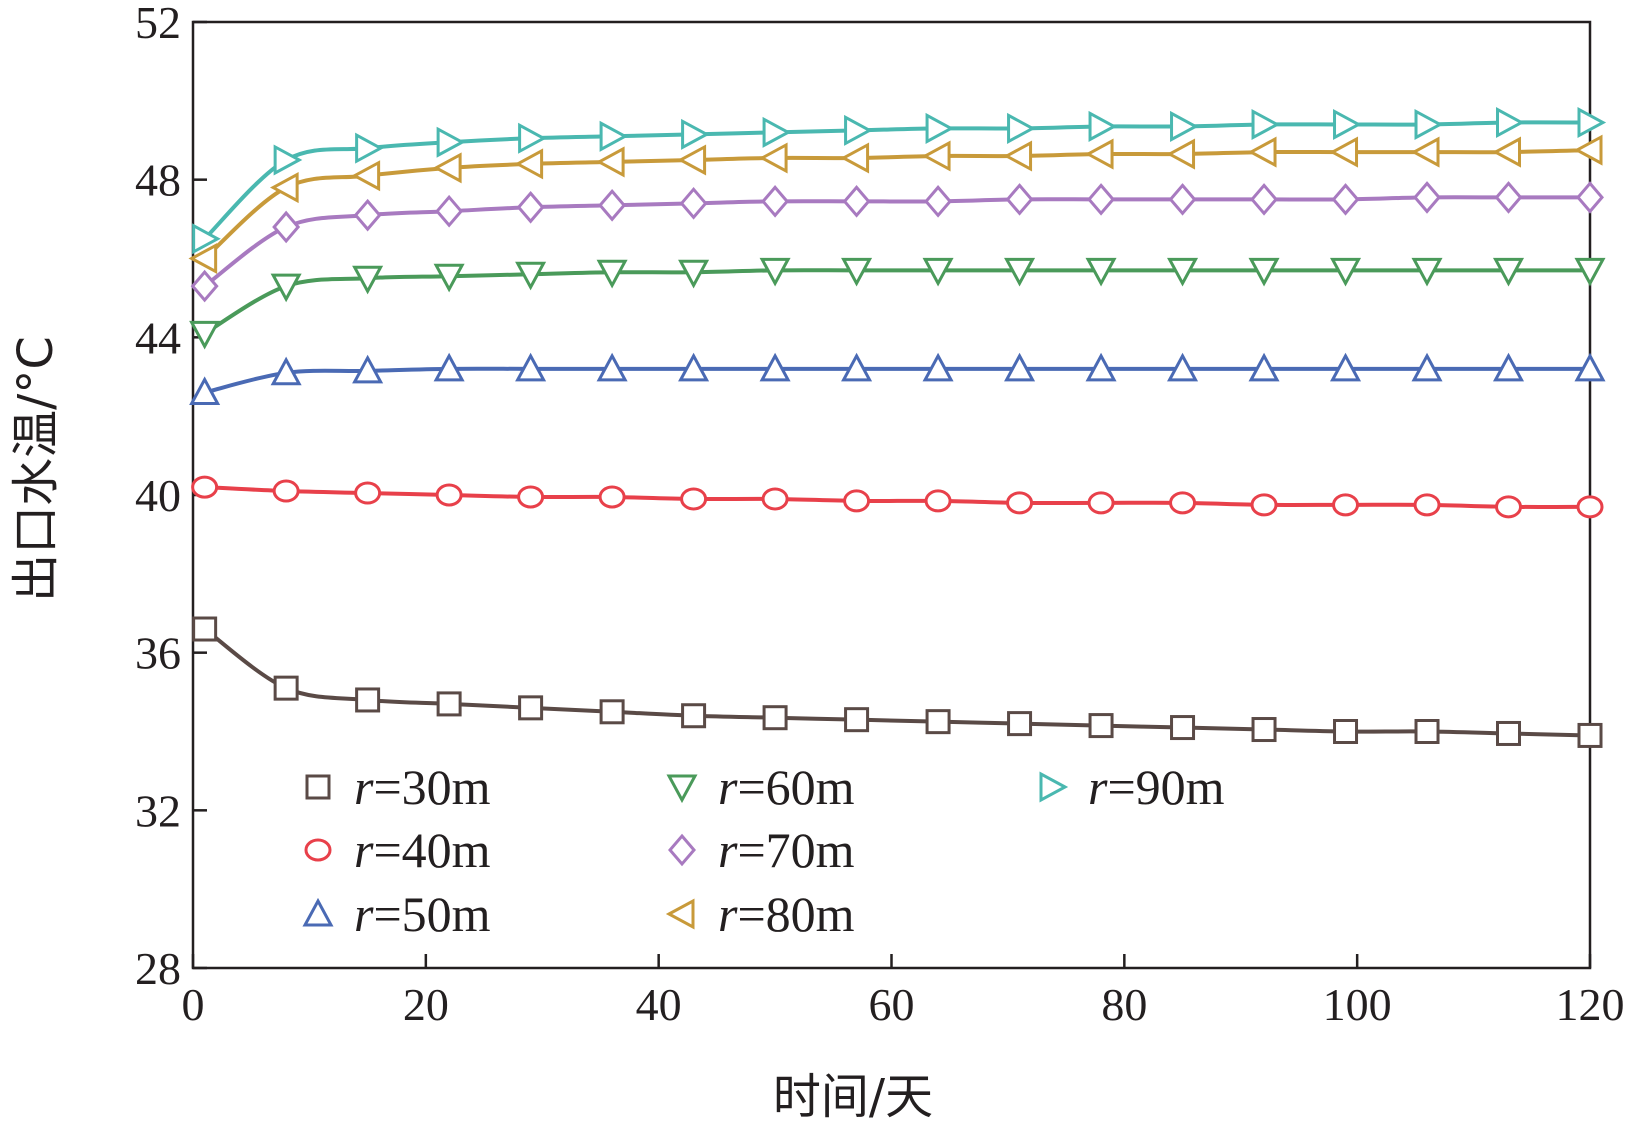  What do you see at coordinates (158, 810) in the screenshot?
I see `y-tick-label: 32` at bounding box center [158, 810].